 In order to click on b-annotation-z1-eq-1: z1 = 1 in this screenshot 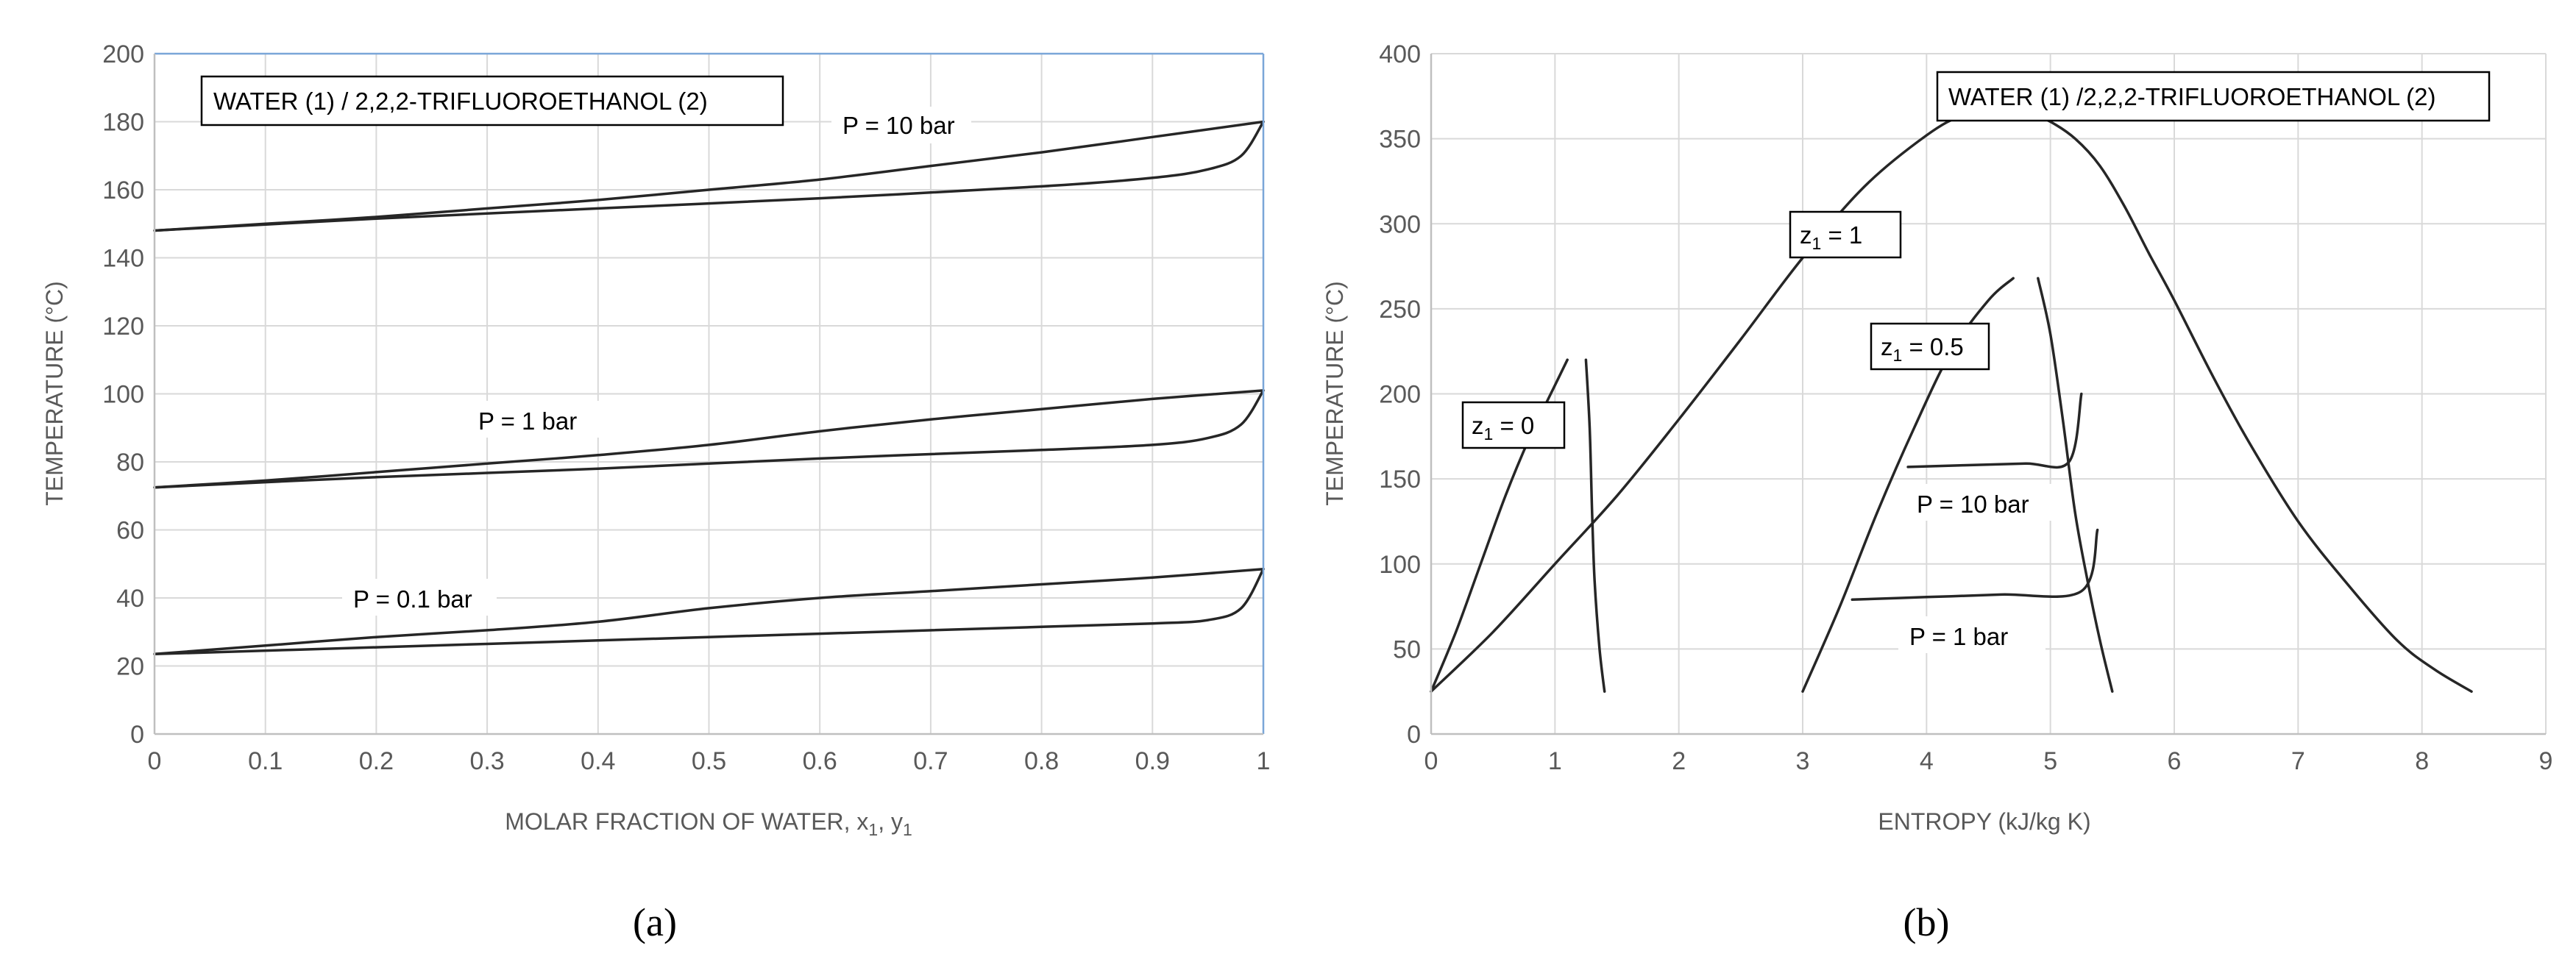, I will do `click(1831, 237)`.